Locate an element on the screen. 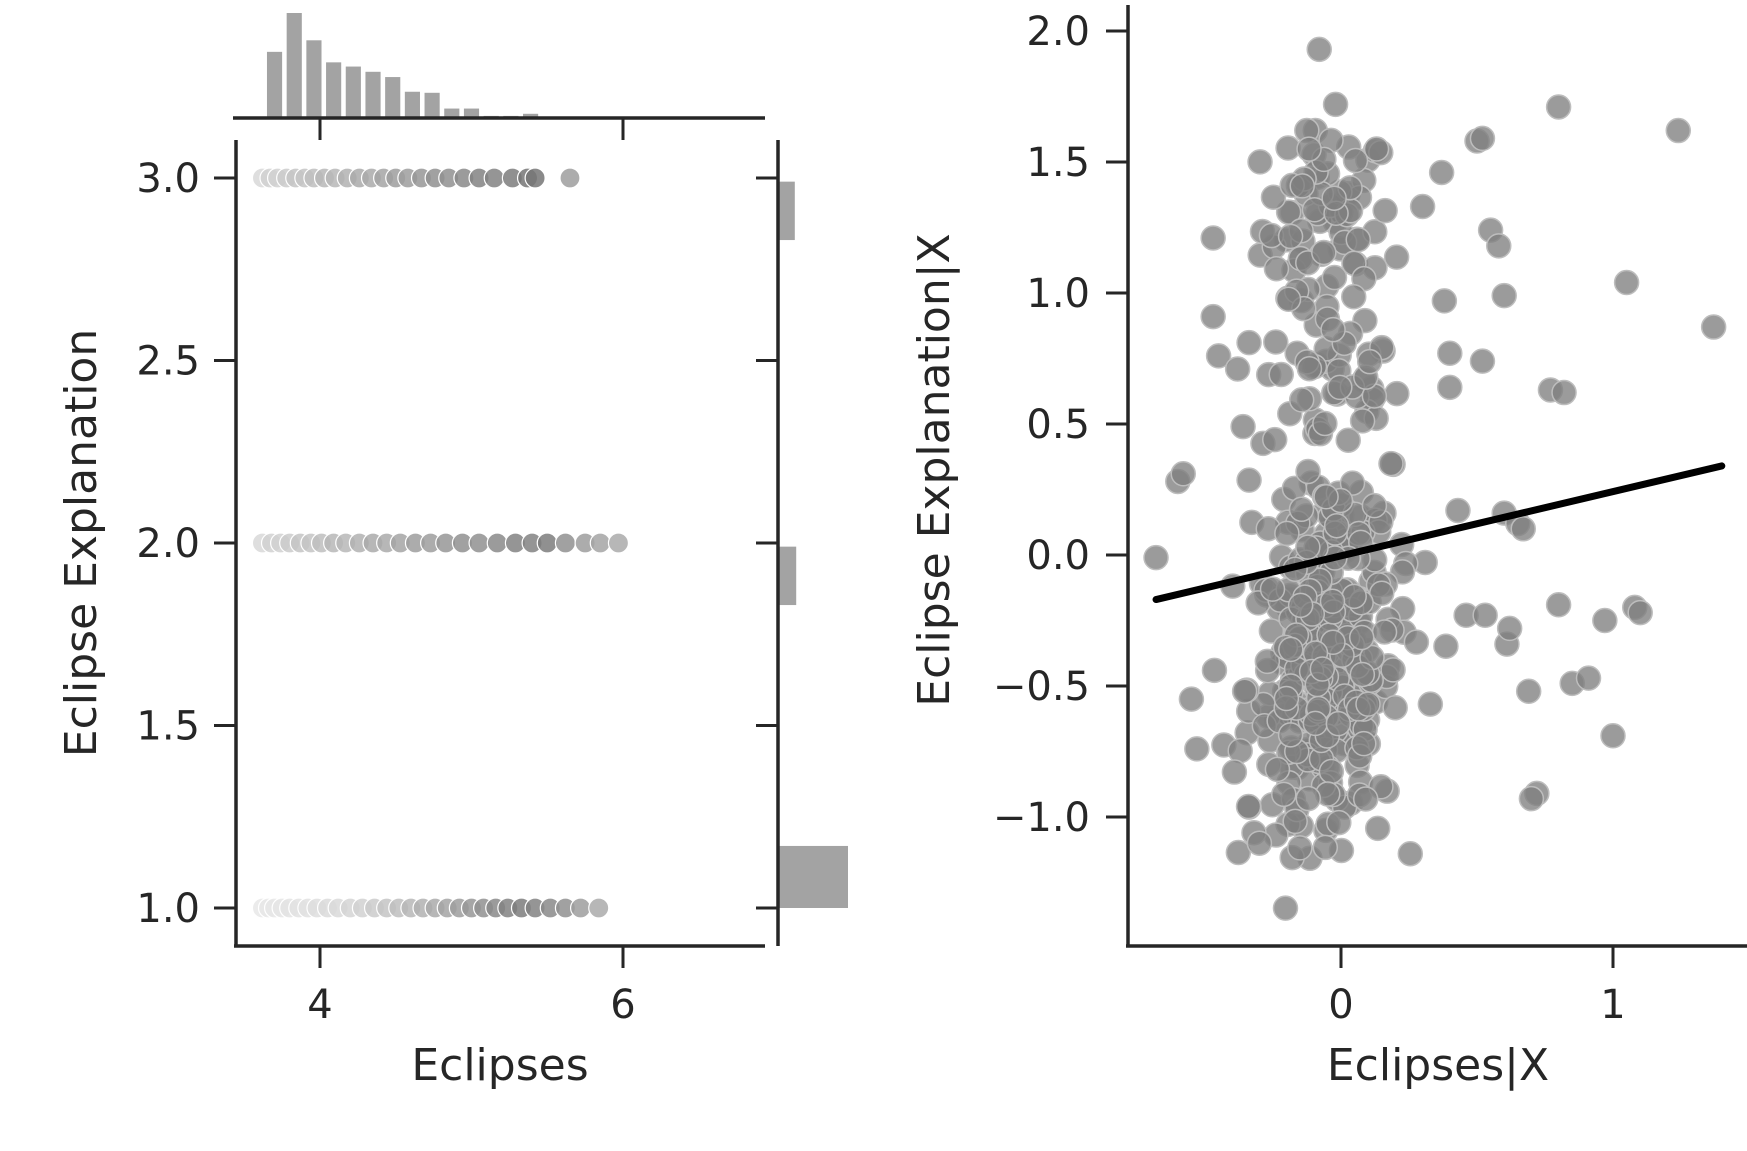  regression-y-tick-label: −0.5 is located at coordinates (1041, 687).